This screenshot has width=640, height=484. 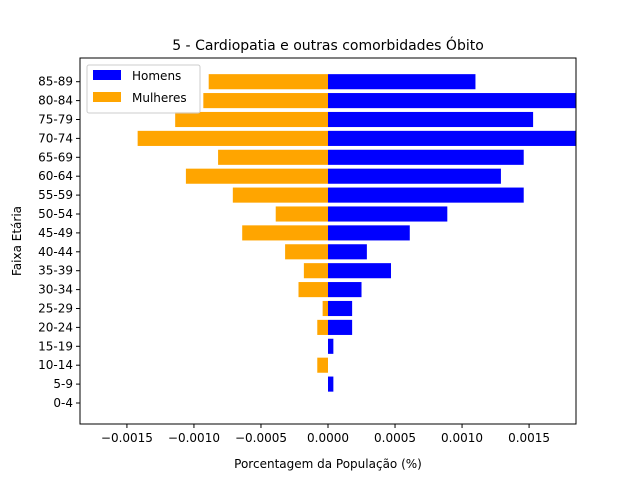 I want to click on y-tick-label: 0-4, so click(x=63, y=403).